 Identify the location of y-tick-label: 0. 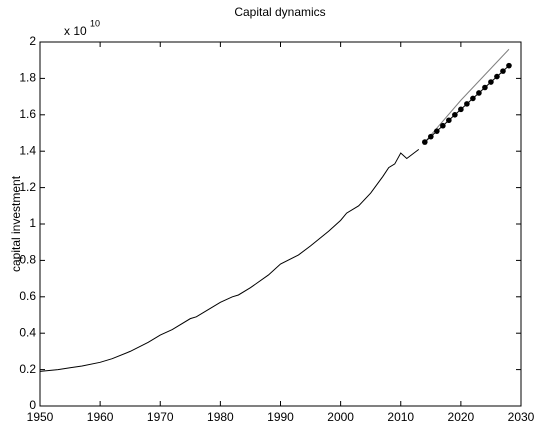
(32, 405).